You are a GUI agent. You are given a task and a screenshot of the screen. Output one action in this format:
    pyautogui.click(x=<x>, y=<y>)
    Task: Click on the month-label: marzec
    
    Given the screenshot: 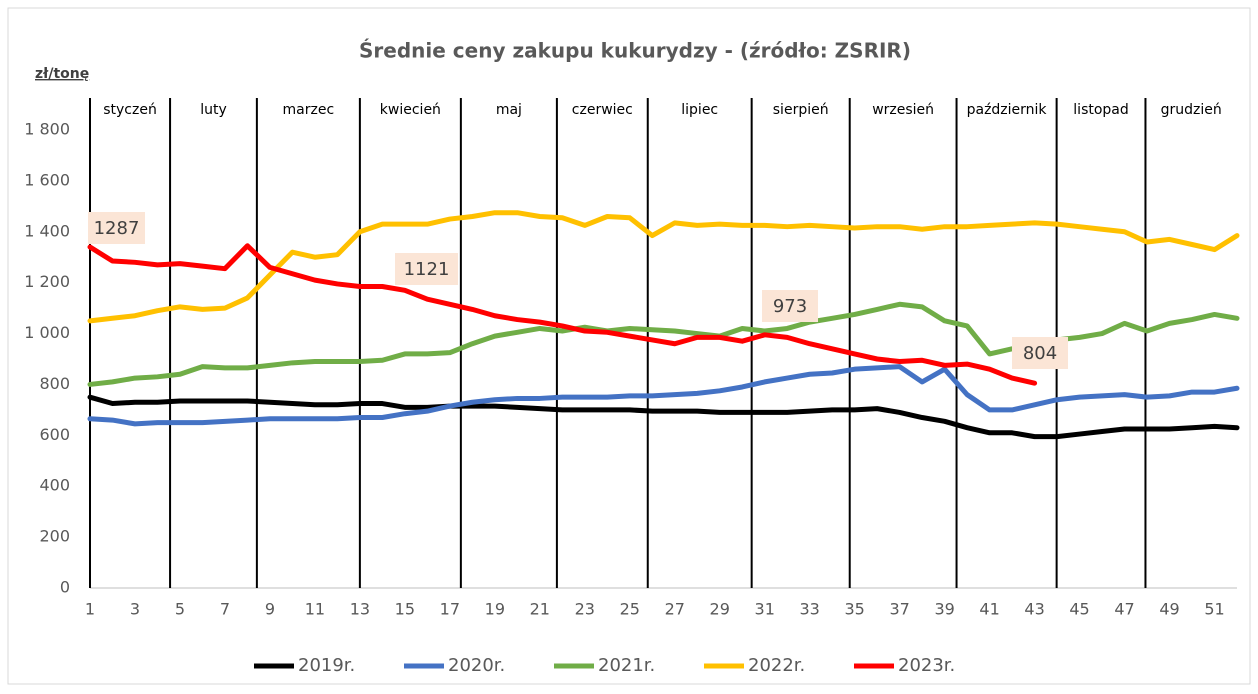 What is the action you would take?
    pyautogui.click(x=309, y=110)
    